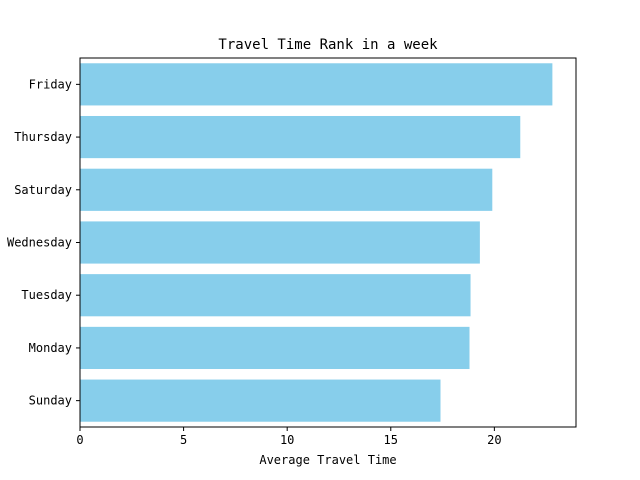 This screenshot has height=480, width=640. What do you see at coordinates (275, 295) in the screenshot?
I see `bar-tuesday` at bounding box center [275, 295].